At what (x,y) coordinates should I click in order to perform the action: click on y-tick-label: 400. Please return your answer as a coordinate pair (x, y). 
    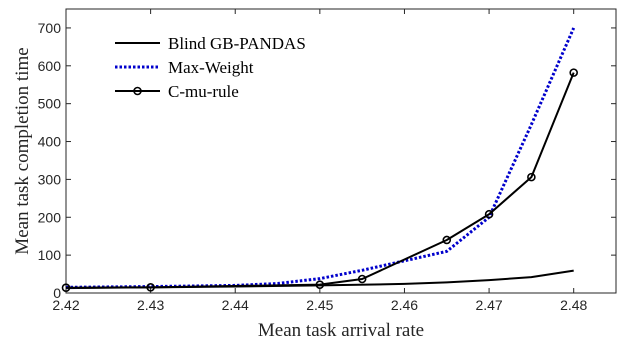
    Looking at the image, I should click on (50, 142).